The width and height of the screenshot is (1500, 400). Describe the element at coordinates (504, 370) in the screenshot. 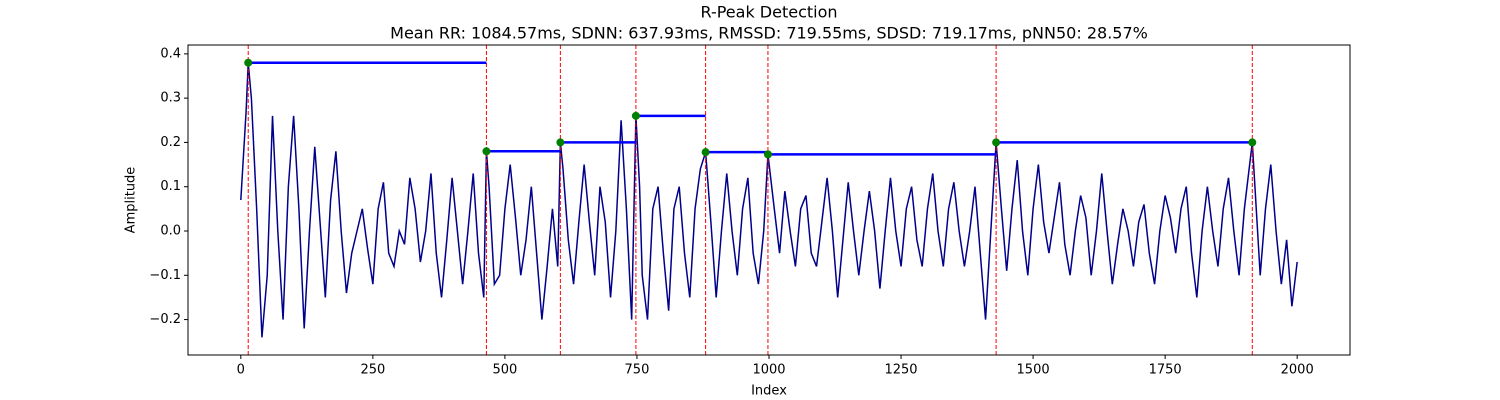

I see `x-tick-label: 500` at that location.